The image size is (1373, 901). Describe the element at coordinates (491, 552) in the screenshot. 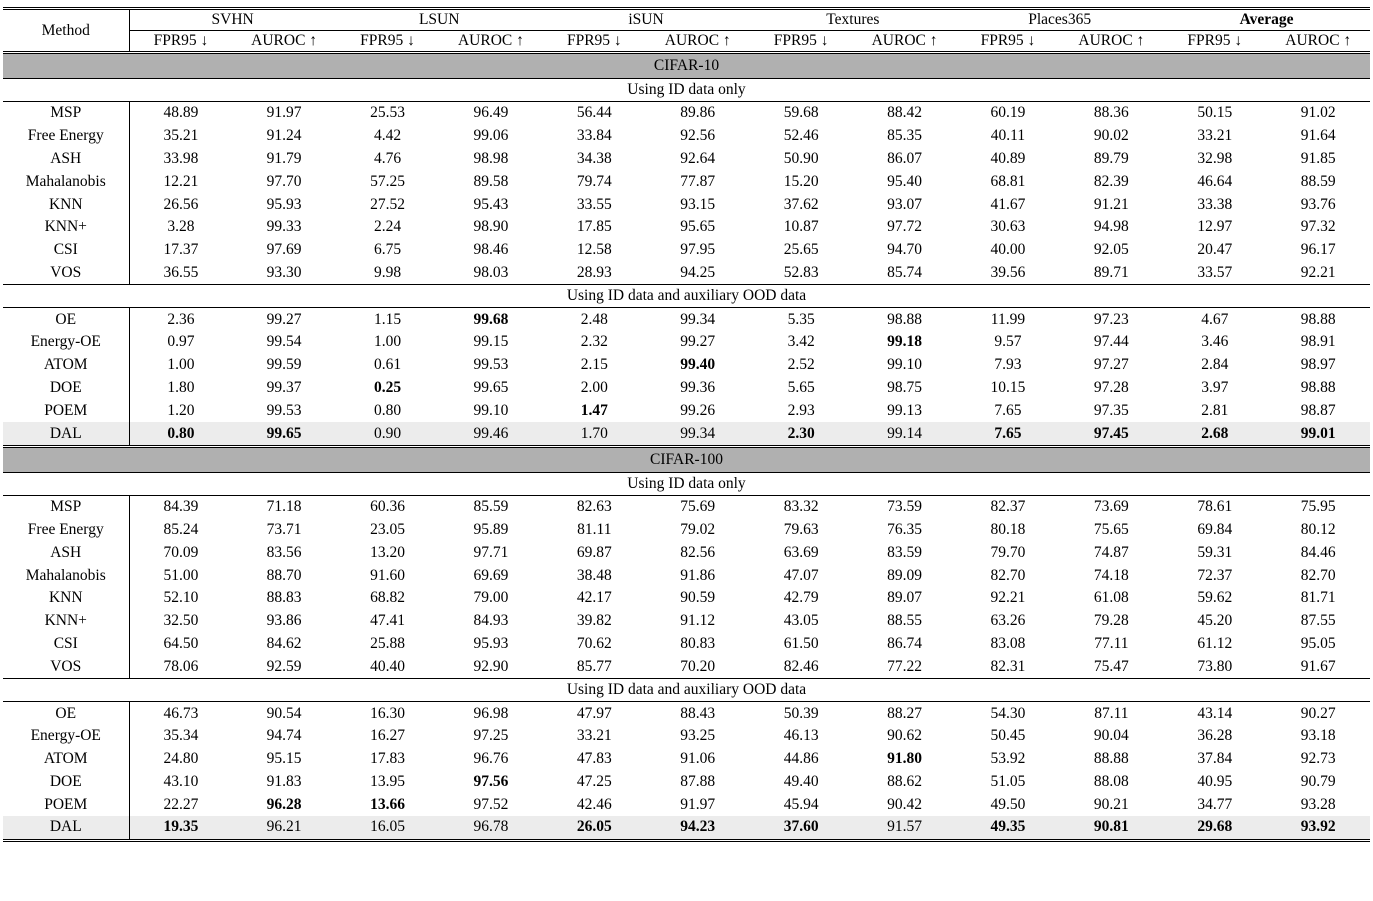

I see `value-cell: 97.71` at that location.